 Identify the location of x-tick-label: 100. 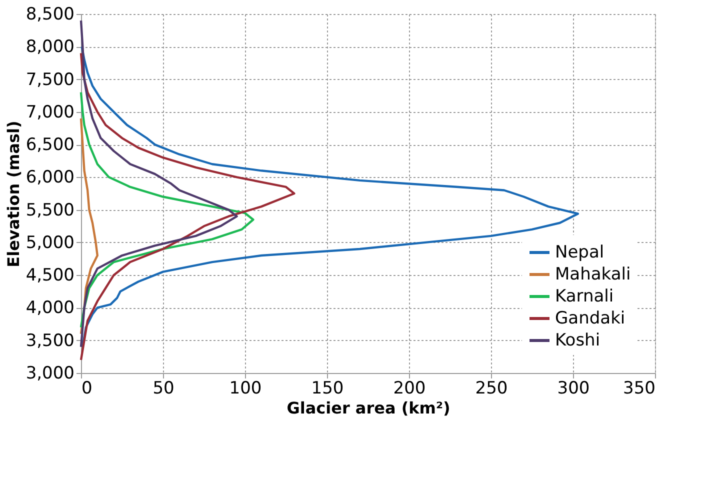
(245, 388).